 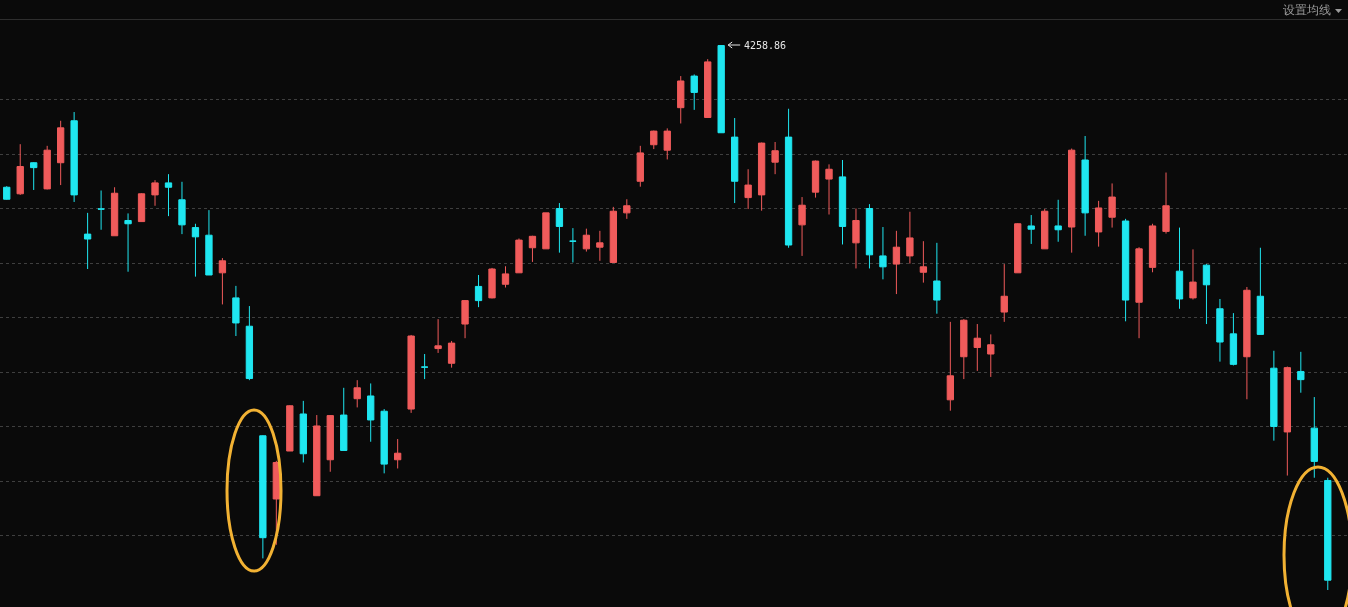 I want to click on text: 设置均线, so click(x=1307, y=10).